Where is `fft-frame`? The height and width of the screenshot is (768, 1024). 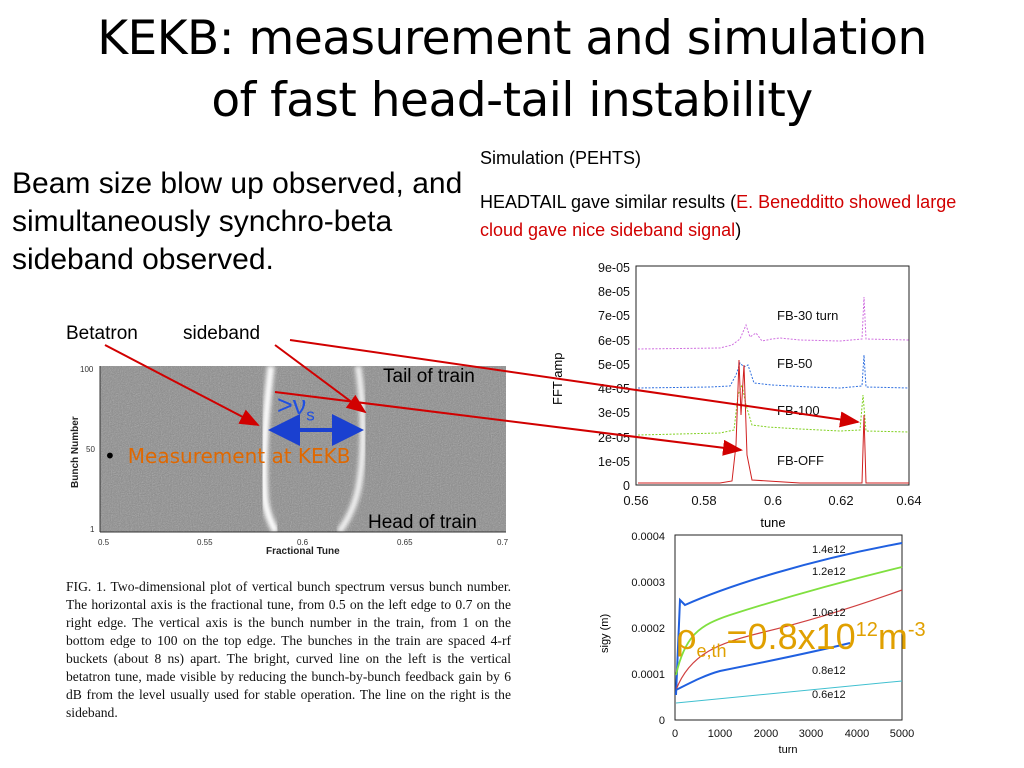
fft-frame is located at coordinates (772, 375).